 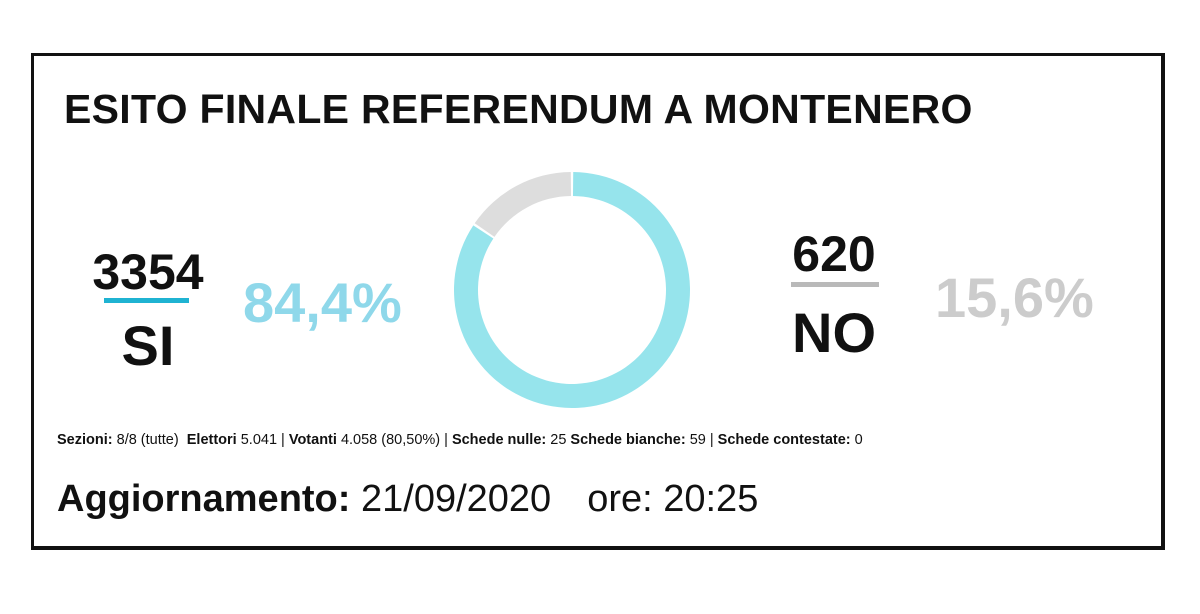 I want to click on result-donut-chart, so click(x=572, y=290).